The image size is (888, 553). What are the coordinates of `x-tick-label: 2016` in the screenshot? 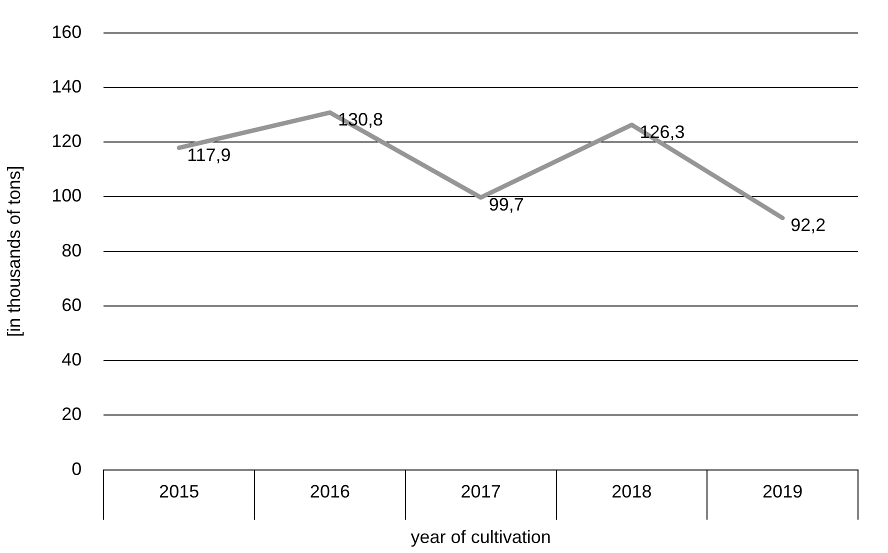 It's located at (330, 492).